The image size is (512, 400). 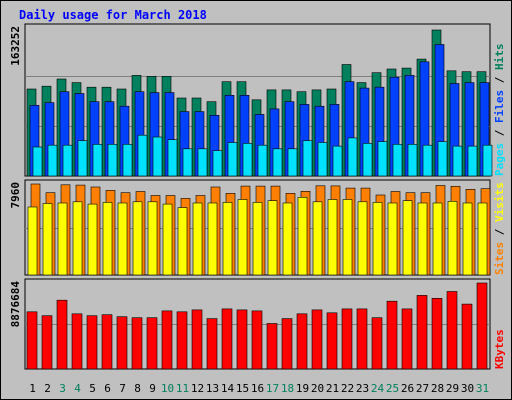 What do you see at coordinates (228, 388) in the screenshot?
I see `x-tick-label-day-14: 14` at bounding box center [228, 388].